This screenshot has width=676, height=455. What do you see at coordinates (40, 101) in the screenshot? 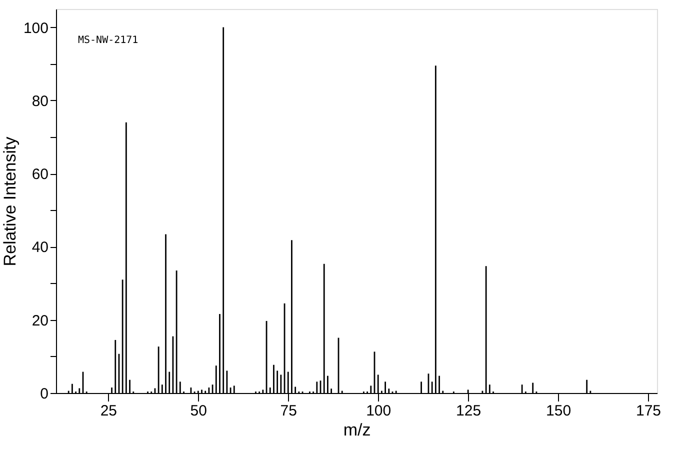
I see `y-tick-label: 80` at bounding box center [40, 101].